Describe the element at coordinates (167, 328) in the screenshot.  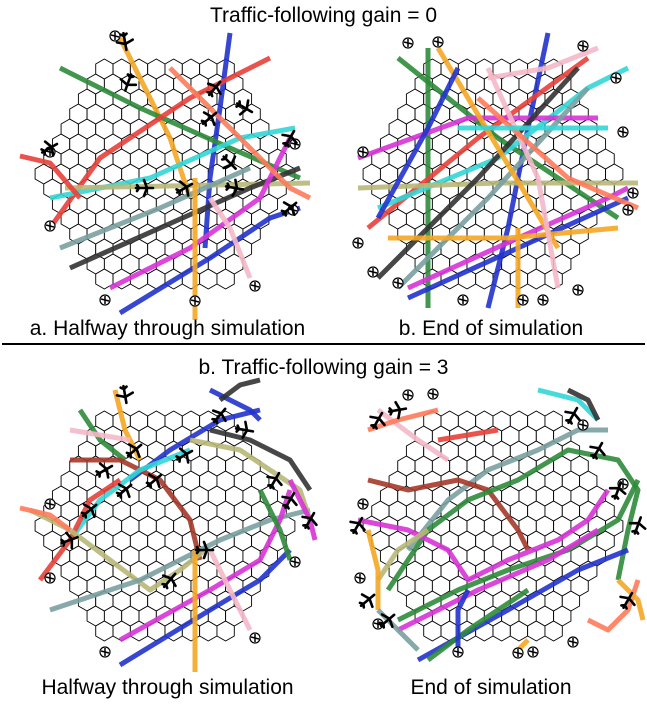
I see `top-left-caption: a. Halfway through simulation` at that location.